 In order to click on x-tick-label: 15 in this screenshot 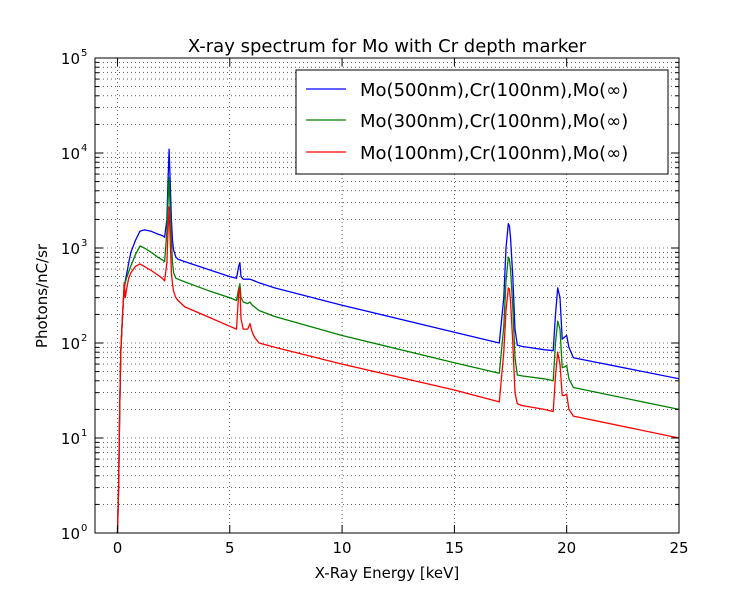, I will do `click(454, 548)`.